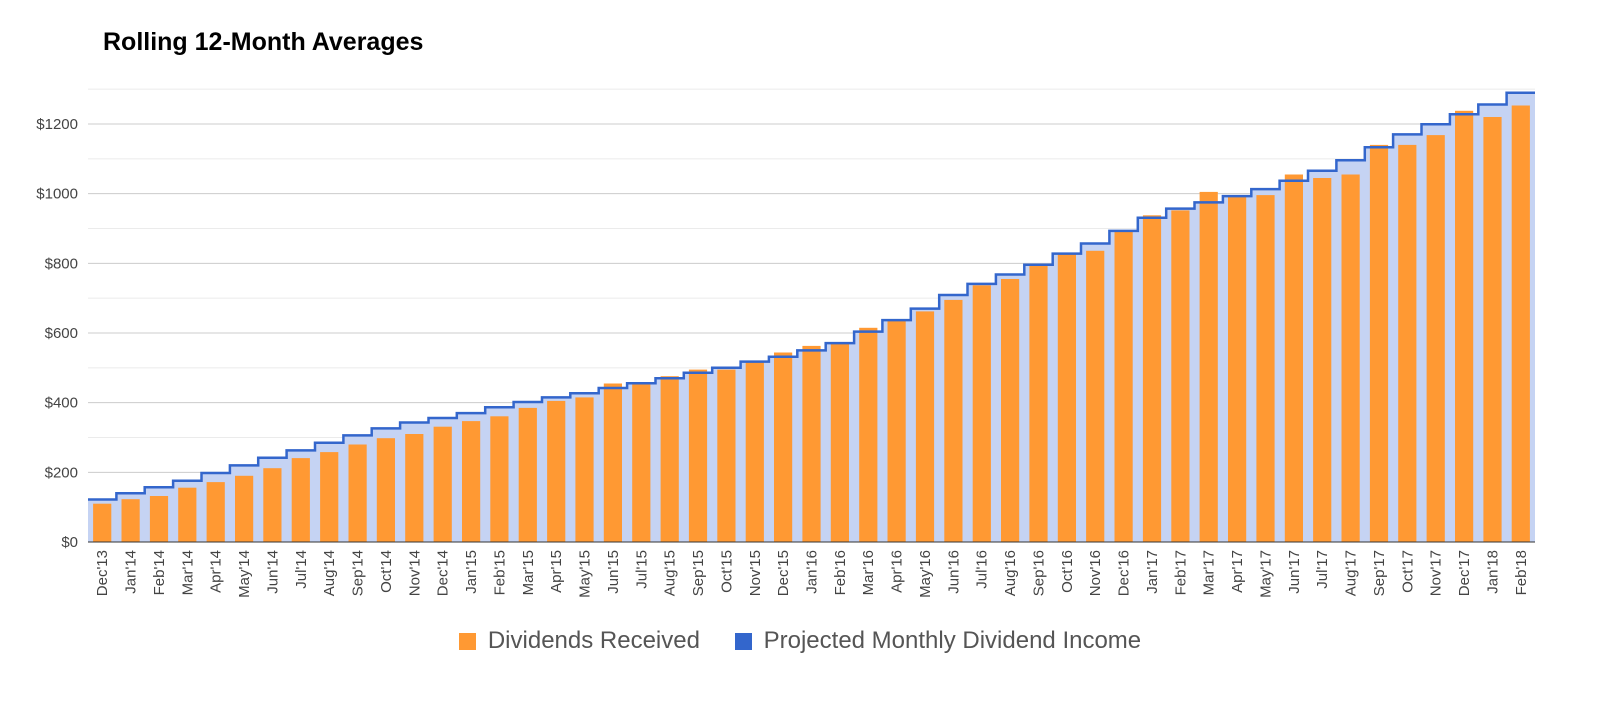 Image resolution: width=1600 pixels, height=702 pixels. What do you see at coordinates (385, 490) in the screenshot?
I see `bar-Oct'14` at bounding box center [385, 490].